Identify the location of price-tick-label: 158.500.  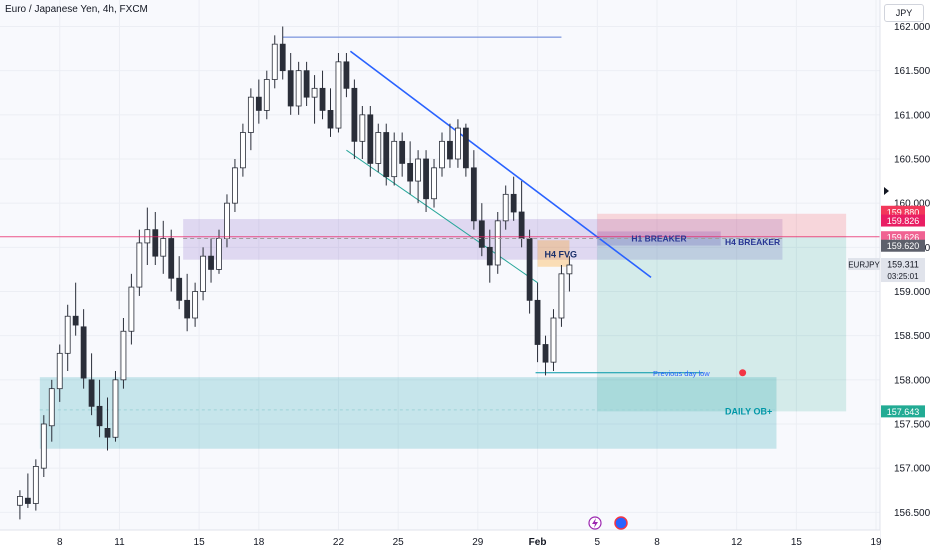
(912, 336).